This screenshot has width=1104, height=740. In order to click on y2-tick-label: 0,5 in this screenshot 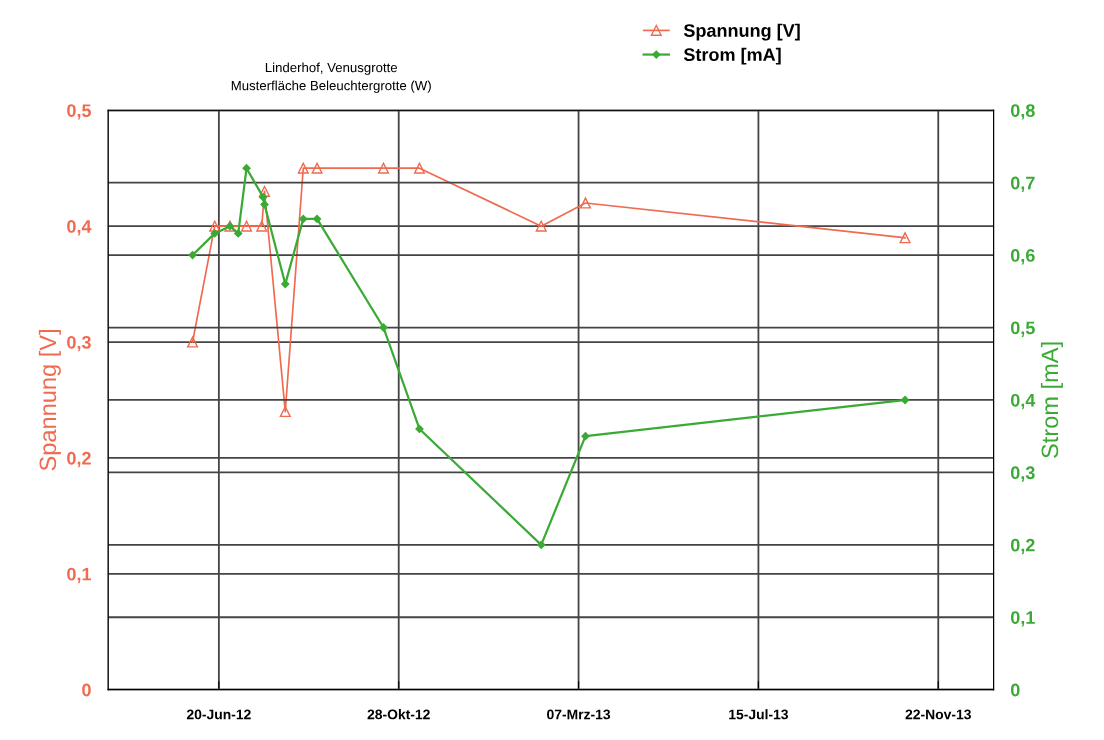, I will do `click(1022, 329)`.